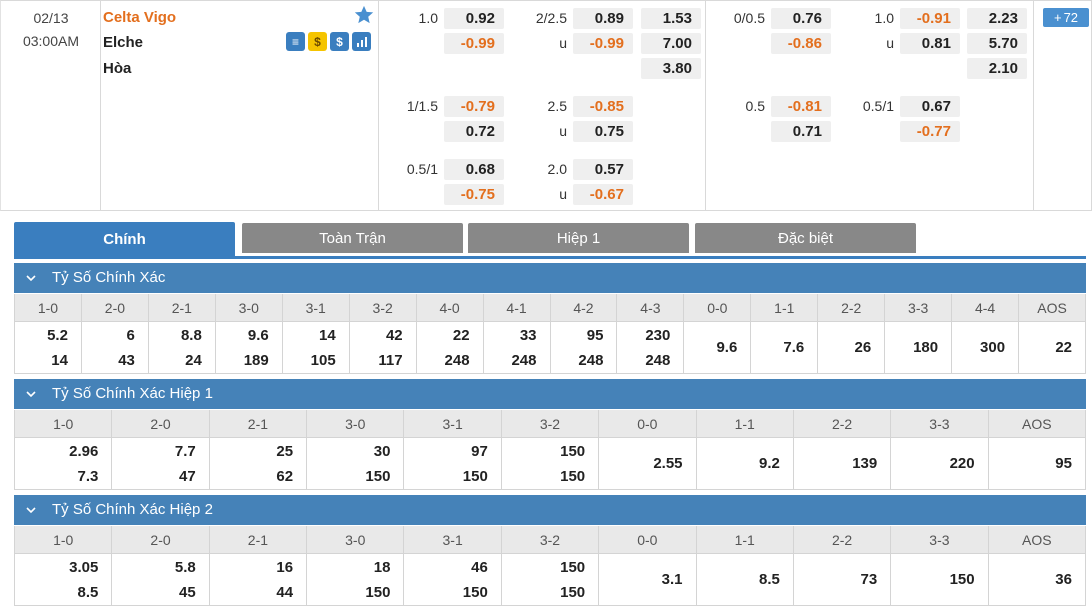  What do you see at coordinates (930, 18) in the screenshot?
I see `h1-ou-over: -0.91` at bounding box center [930, 18].